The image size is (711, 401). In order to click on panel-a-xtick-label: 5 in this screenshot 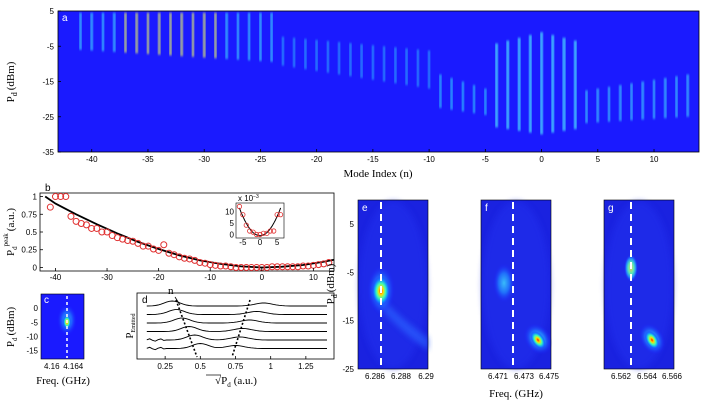, I will do `click(598, 159)`.